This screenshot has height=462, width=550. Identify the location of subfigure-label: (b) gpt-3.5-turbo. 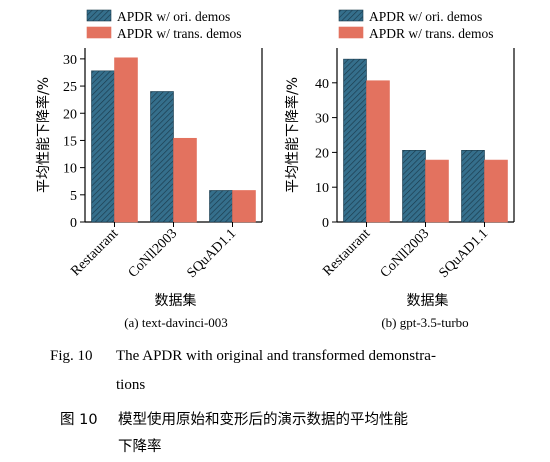
(424, 322).